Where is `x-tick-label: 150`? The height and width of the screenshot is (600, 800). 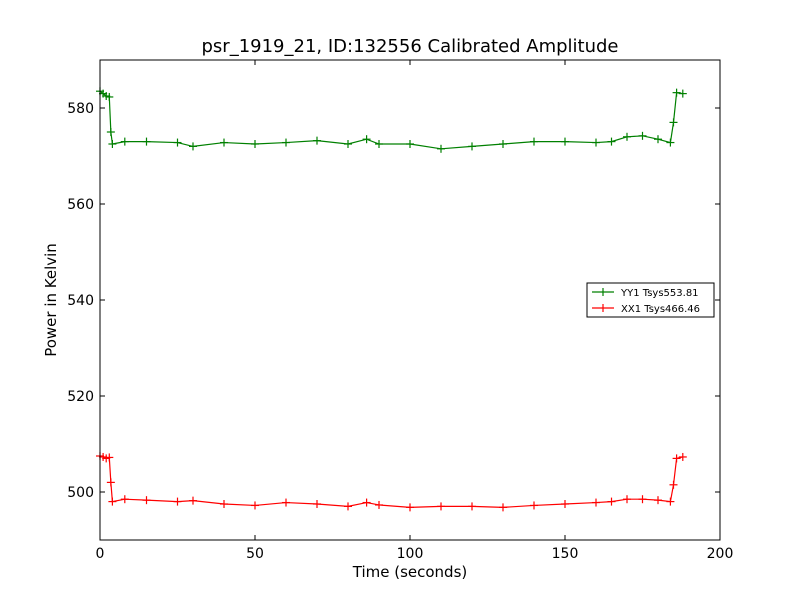
x-tick-label: 150 is located at coordinates (565, 554).